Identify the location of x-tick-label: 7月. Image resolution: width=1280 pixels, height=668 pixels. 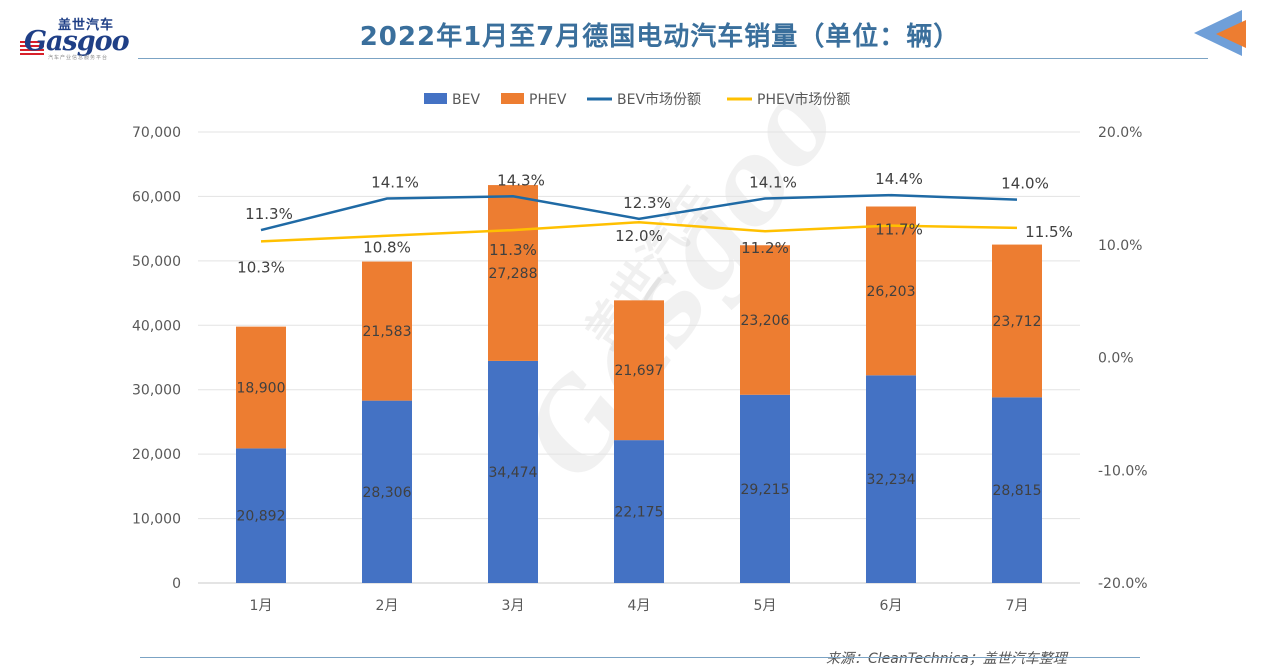
(1017, 606).